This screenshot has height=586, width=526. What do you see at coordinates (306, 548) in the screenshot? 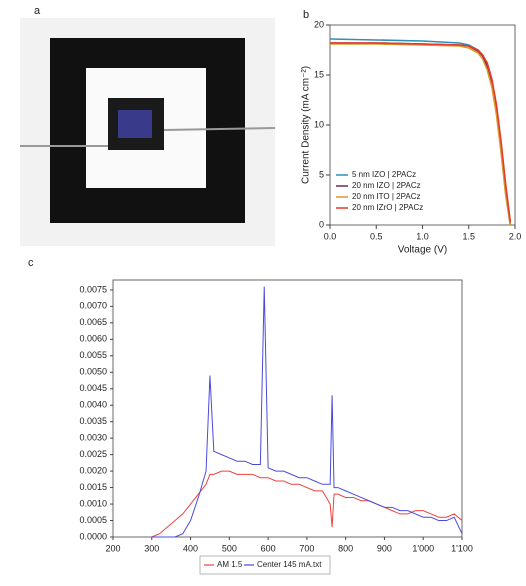
I see `x-tick-label: 700` at bounding box center [306, 548].